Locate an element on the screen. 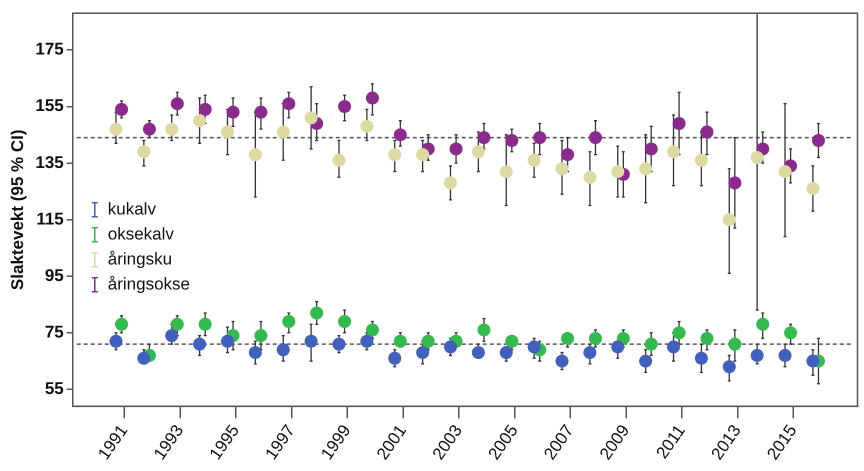 Image resolution: width=864 pixels, height=471 pixels. y-axis-title: Slaktevekt (95 % CI) is located at coordinates (17, 209).